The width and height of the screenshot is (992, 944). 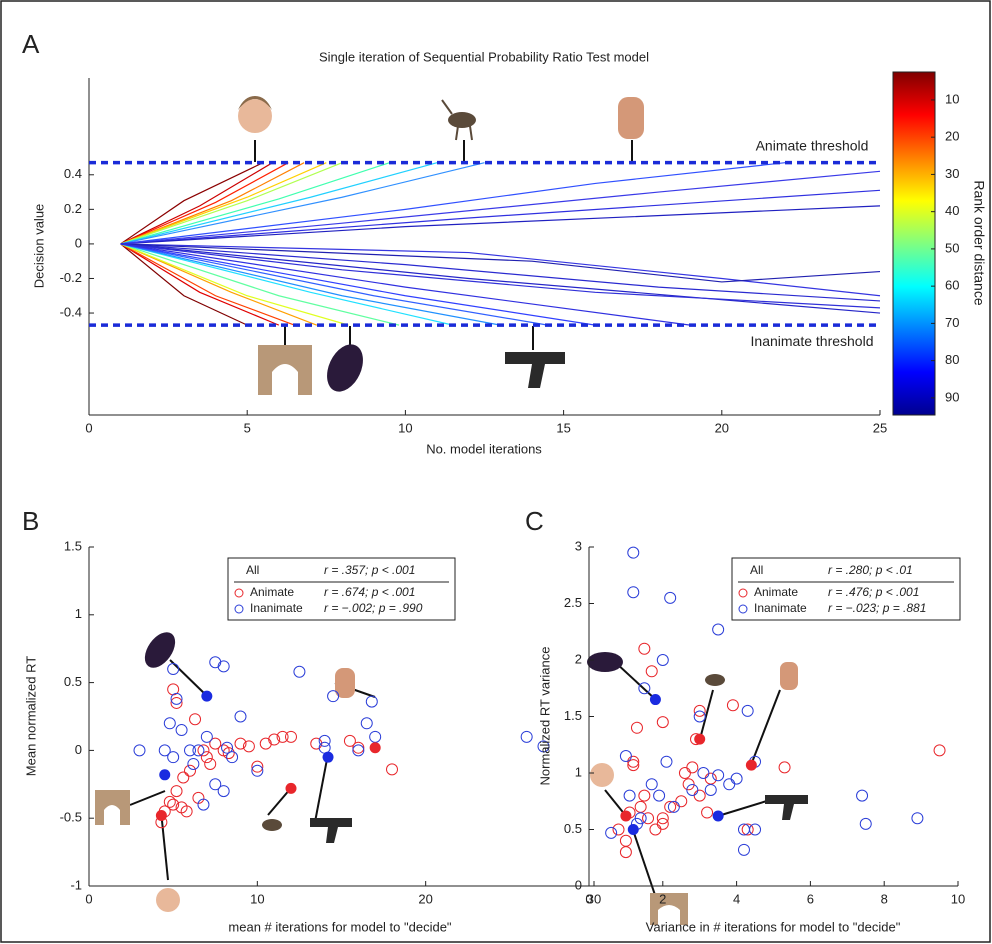 I want to click on legend-stats: r = .476; p < .001, so click(x=873, y=592).